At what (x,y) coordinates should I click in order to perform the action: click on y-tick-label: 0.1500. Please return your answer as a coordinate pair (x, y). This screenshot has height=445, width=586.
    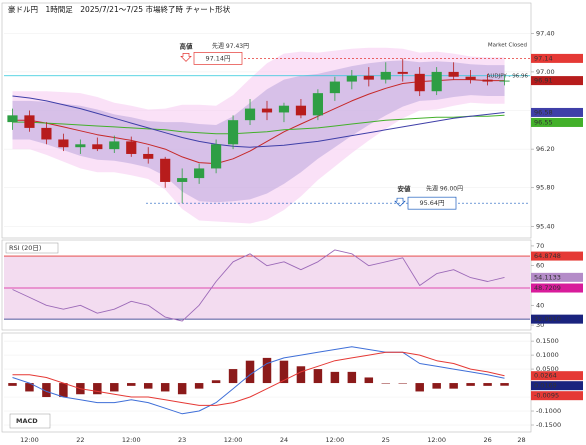
    Looking at the image, I should click on (547, 341).